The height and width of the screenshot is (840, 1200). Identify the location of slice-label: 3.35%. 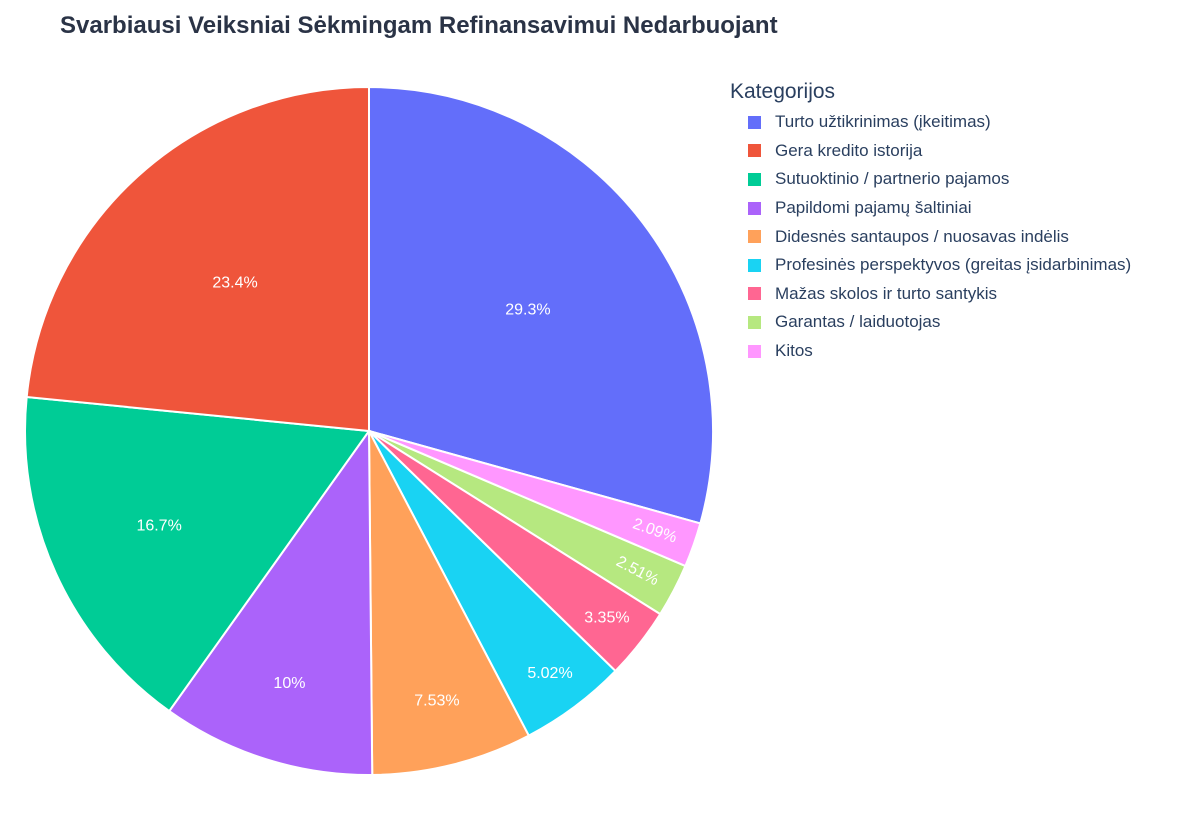
(606, 617).